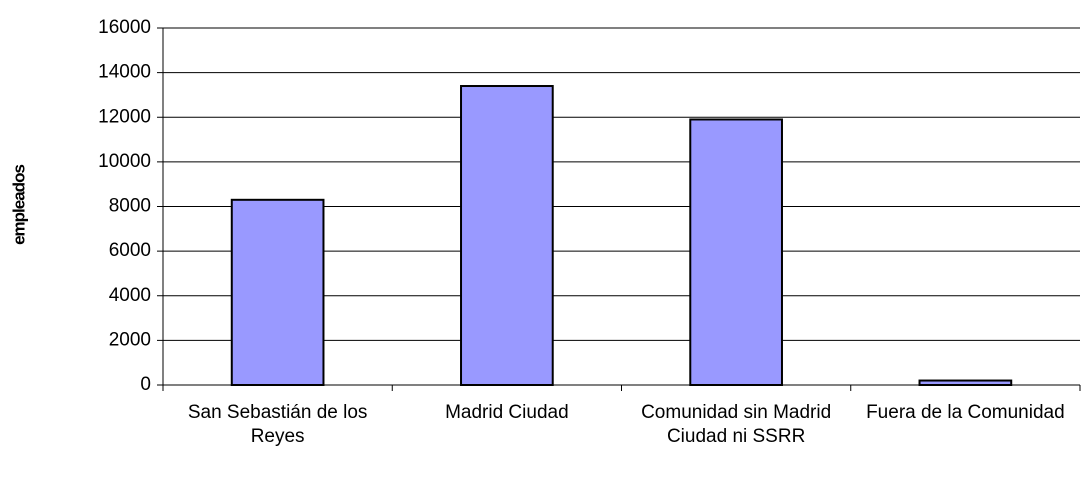 This screenshot has height=484, width=1081. Describe the element at coordinates (507, 412) in the screenshot. I see `x-tick-label: Madrid Ciudad` at that location.